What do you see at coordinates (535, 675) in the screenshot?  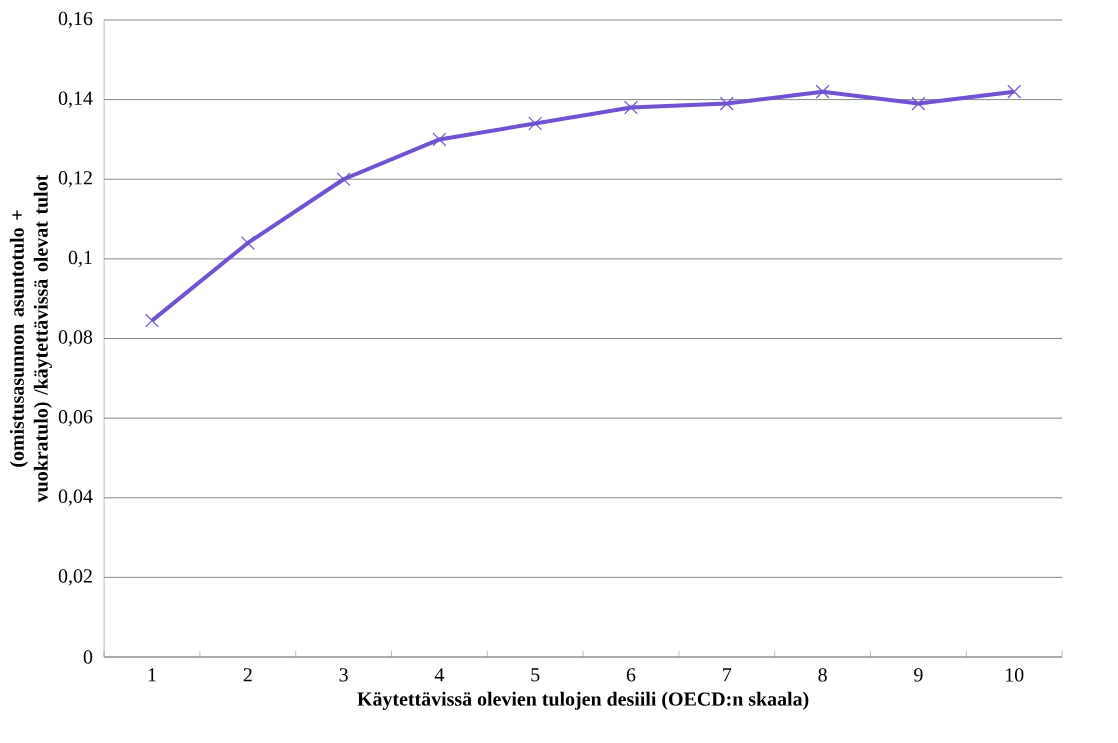 I see `x-tick-label: 5` at bounding box center [535, 675].